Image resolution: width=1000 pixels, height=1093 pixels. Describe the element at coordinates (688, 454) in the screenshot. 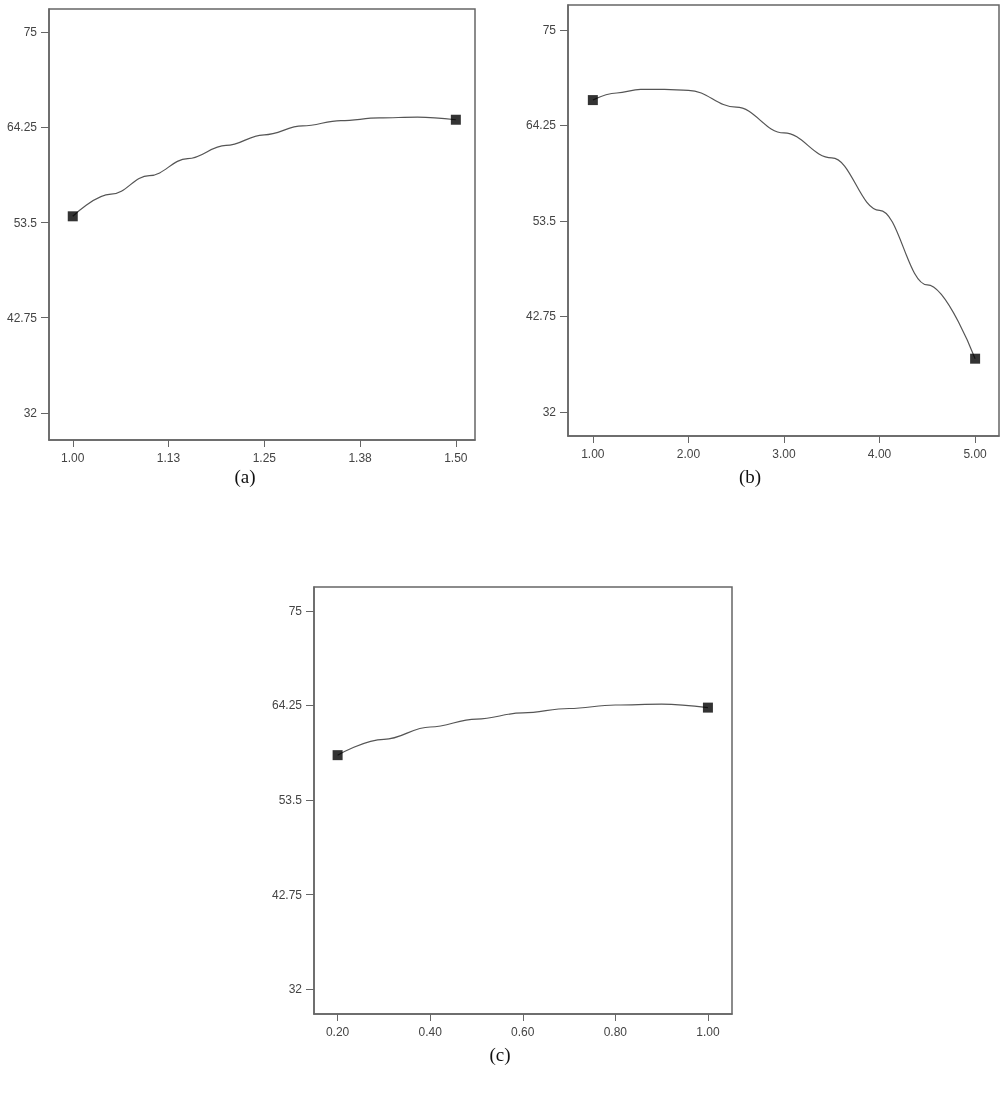

I see `x-tick-label: 2.00` at that location.